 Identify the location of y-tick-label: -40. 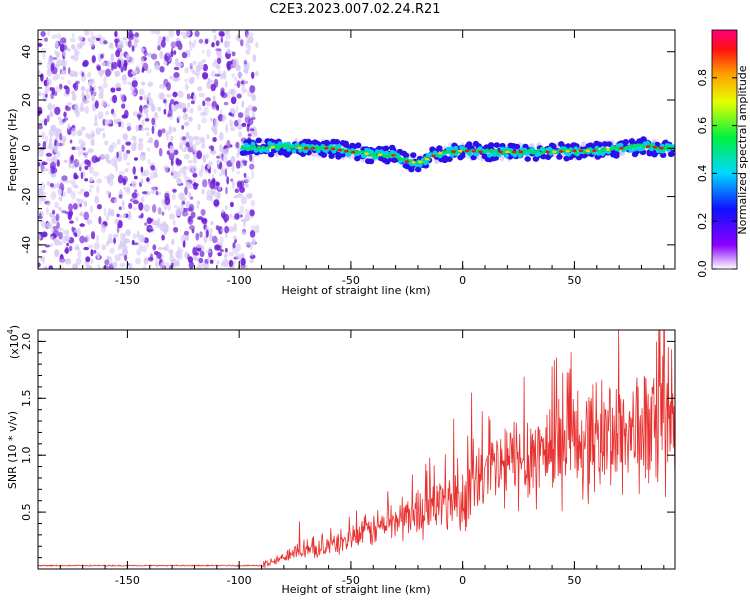
(26, 245).